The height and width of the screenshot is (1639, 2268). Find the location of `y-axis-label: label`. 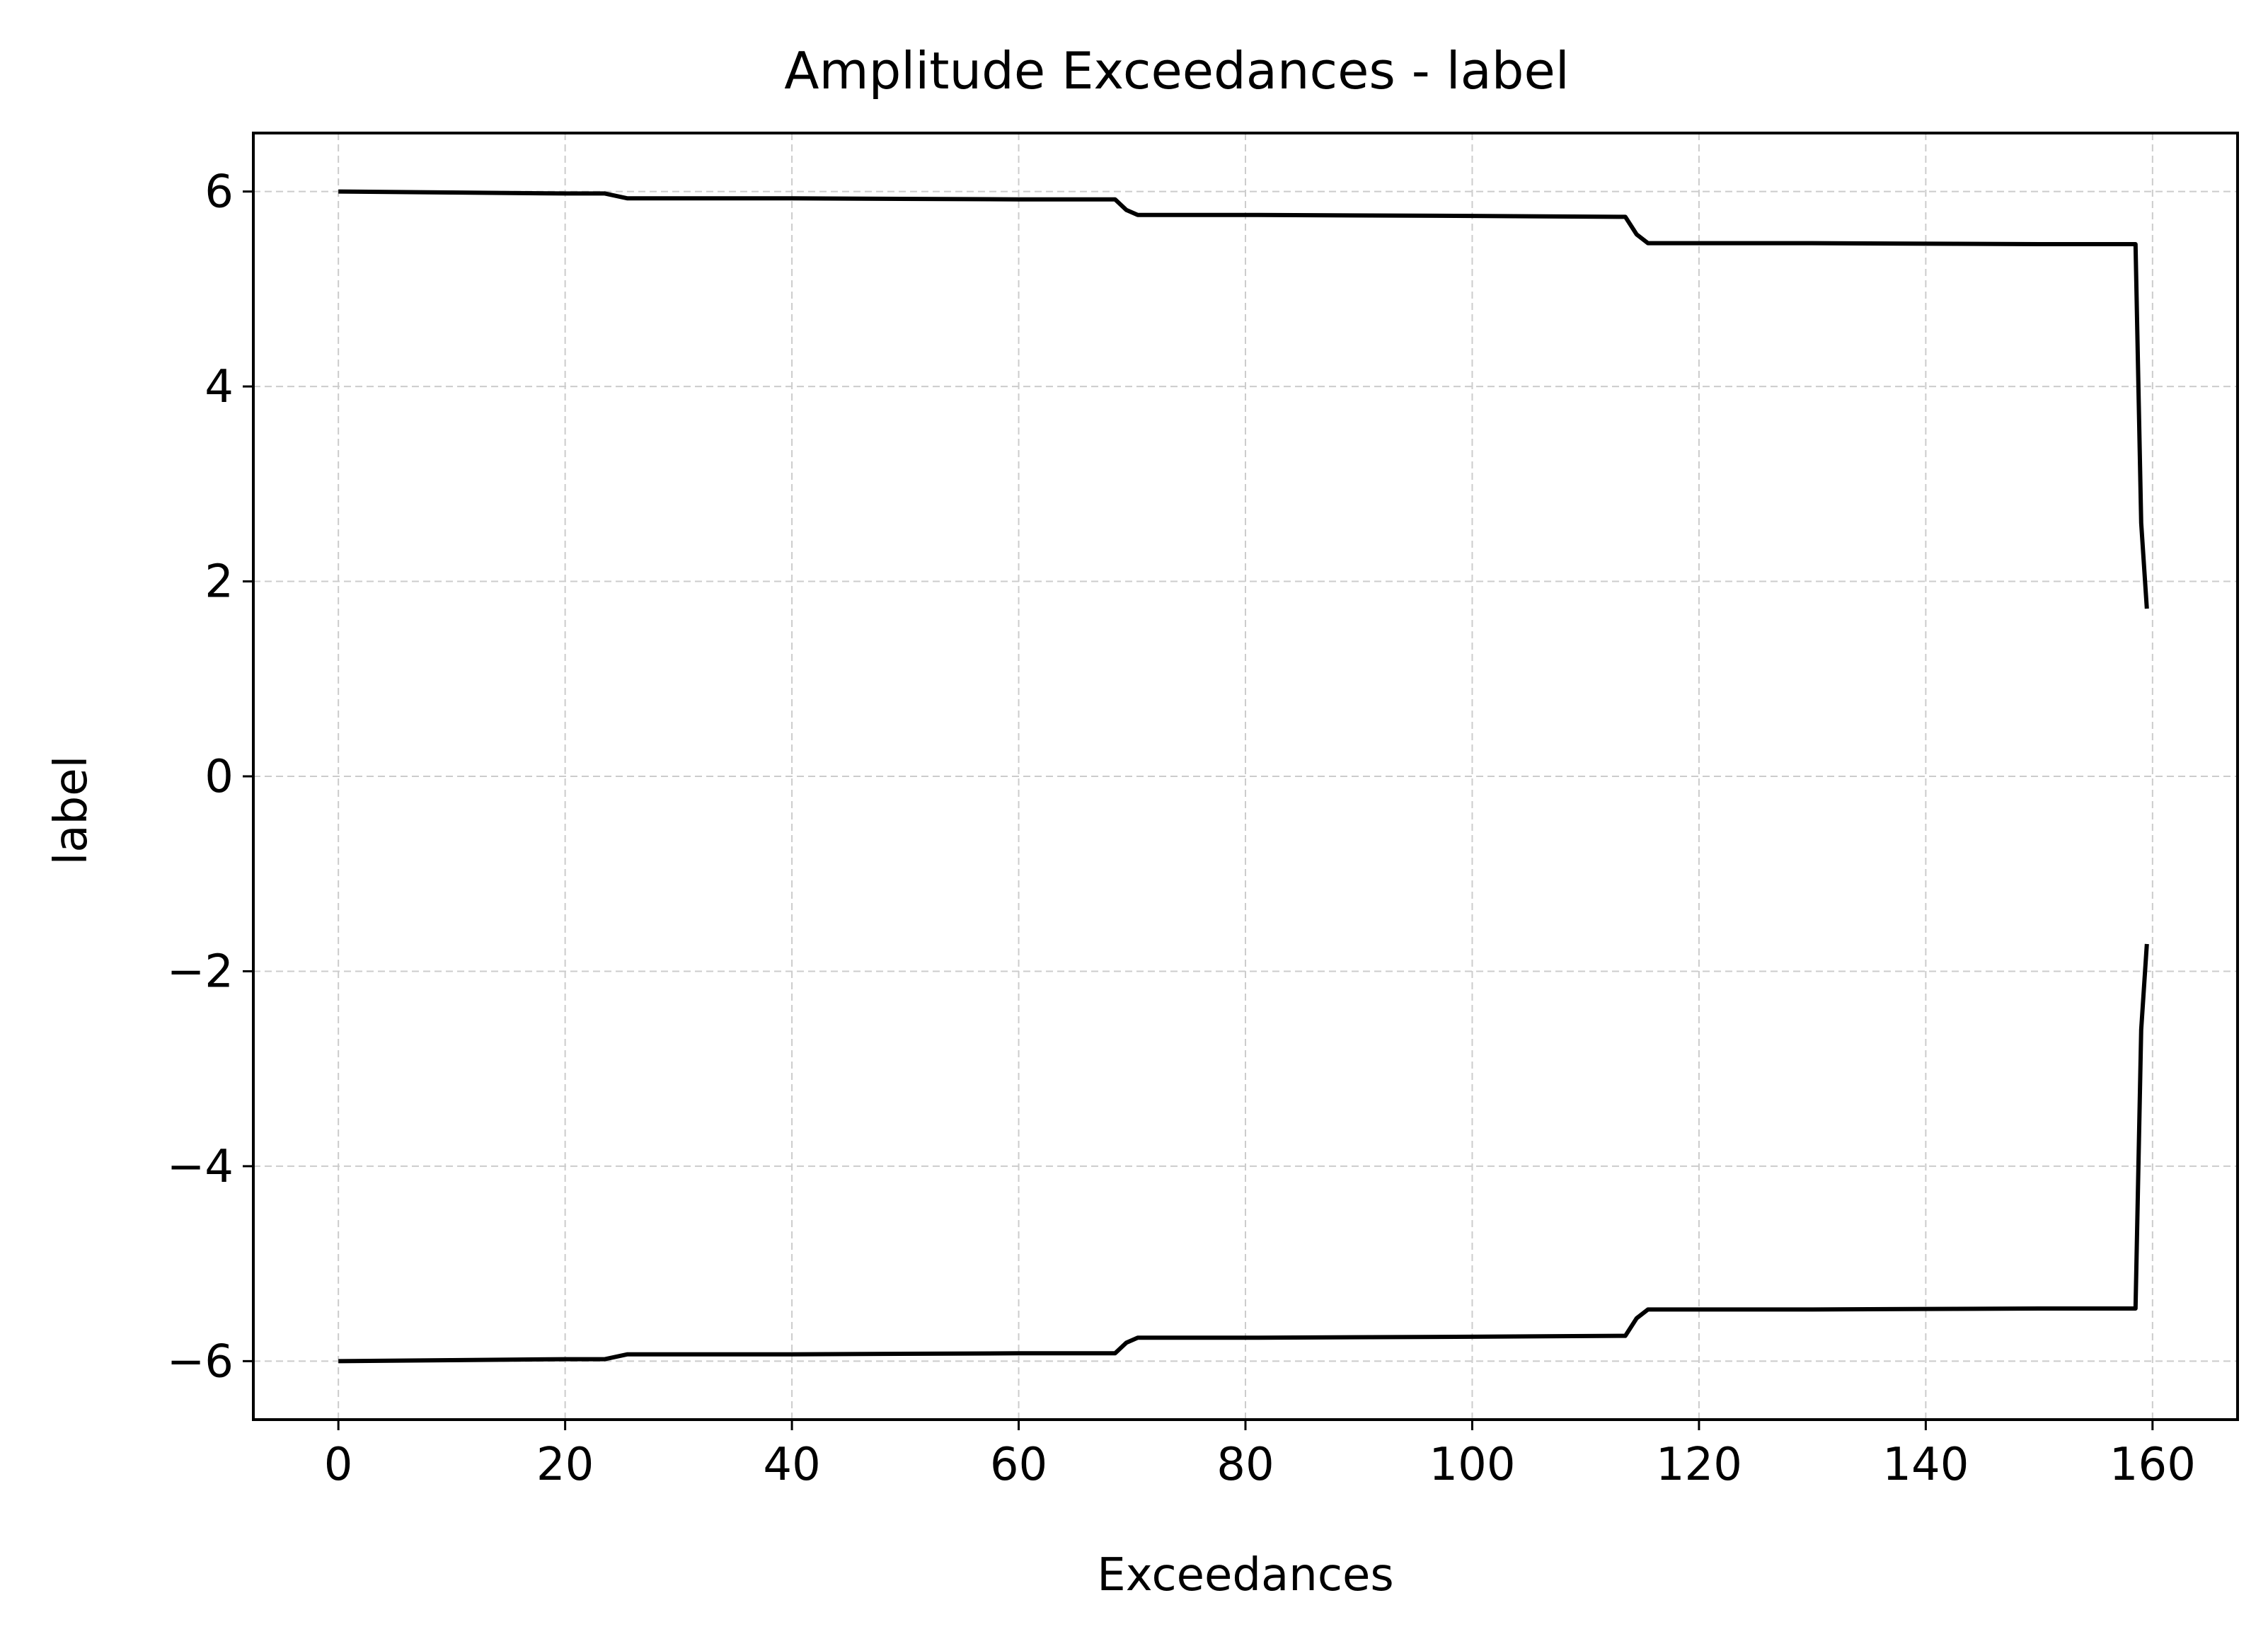

y-axis-label: label is located at coordinates (71, 810).